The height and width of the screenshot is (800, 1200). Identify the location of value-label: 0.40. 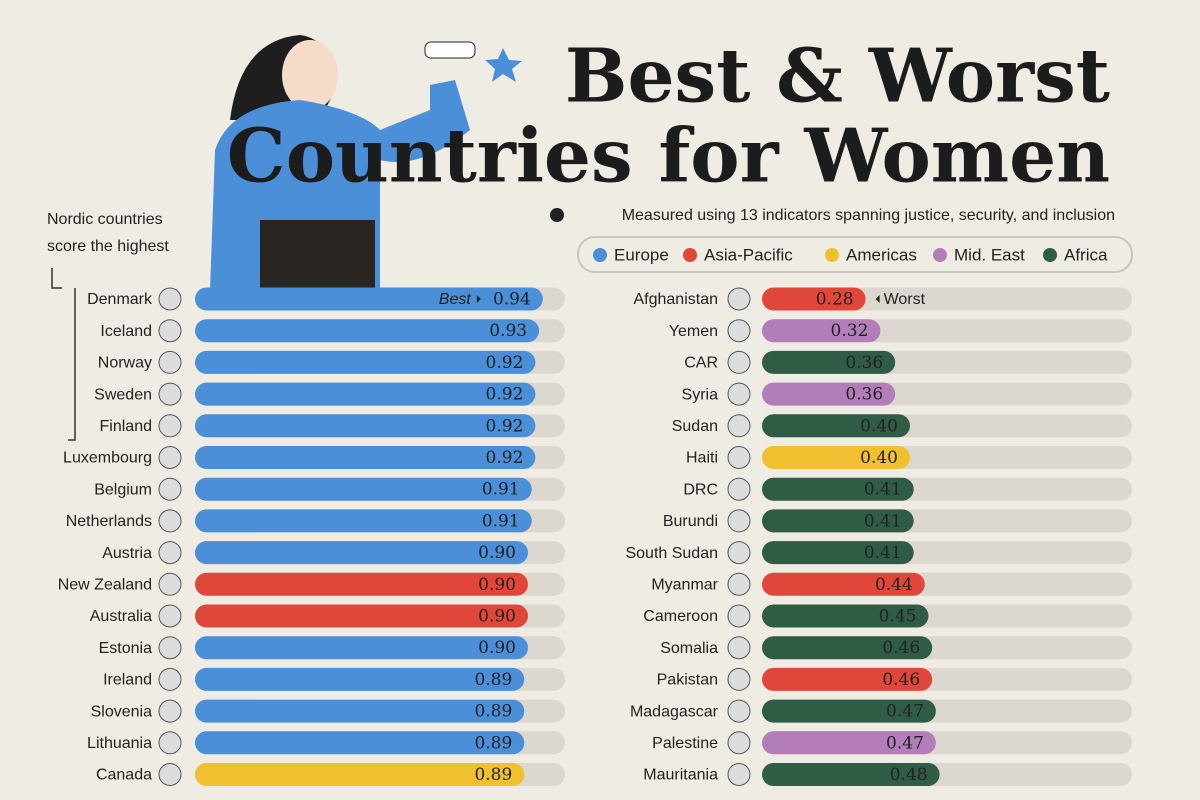
(879, 458).